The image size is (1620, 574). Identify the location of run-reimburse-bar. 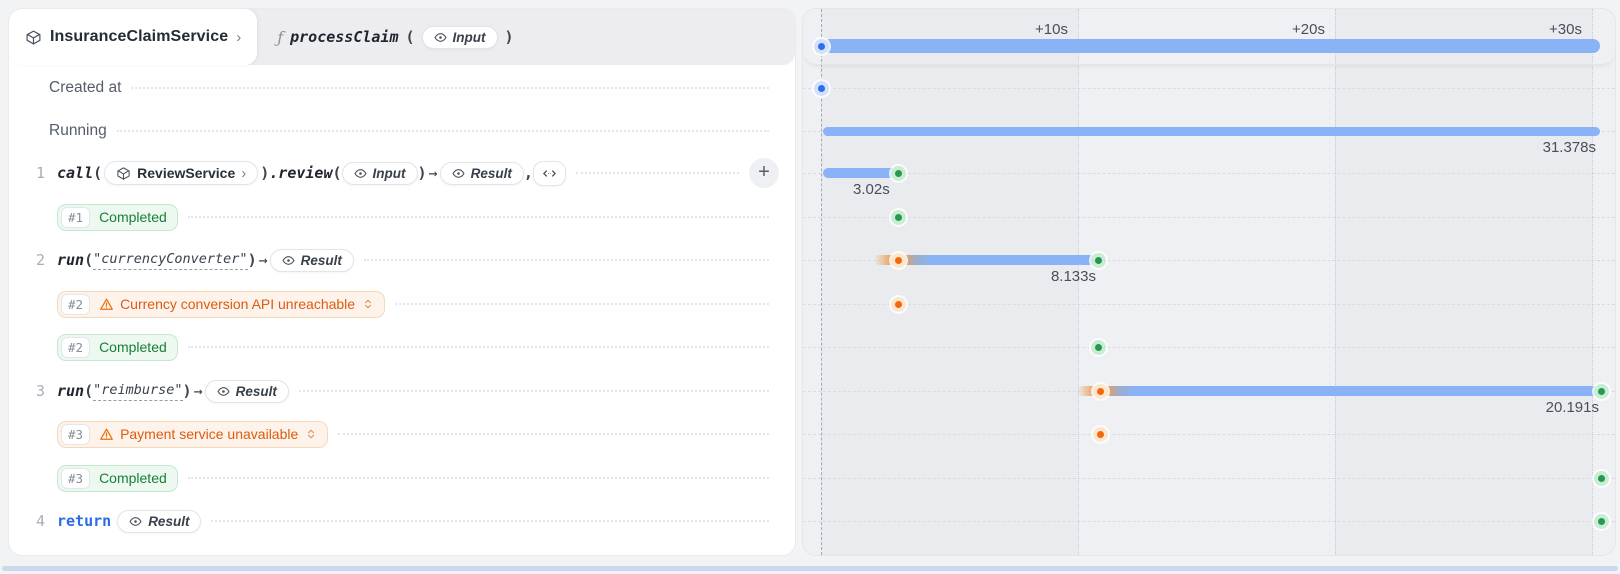
(1339, 391).